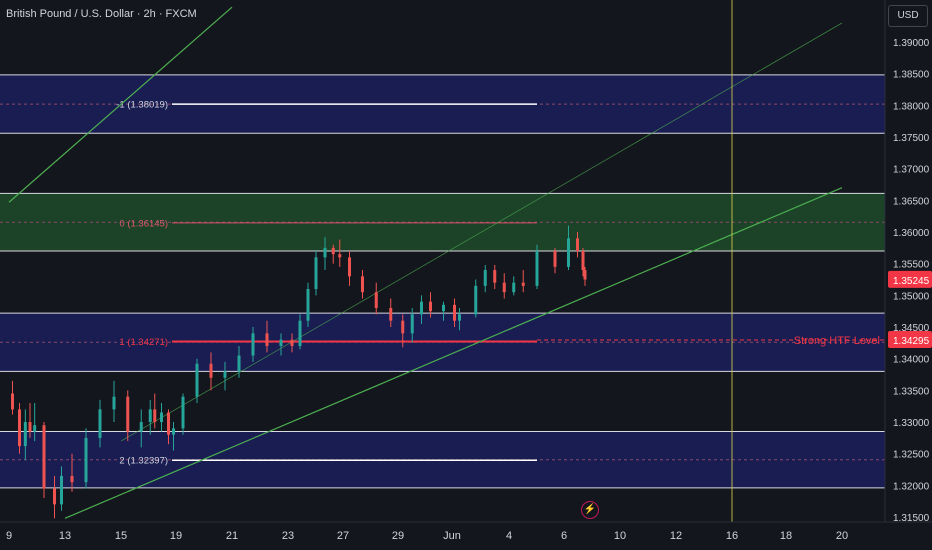 The height and width of the screenshot is (550, 932). What do you see at coordinates (442, 222) in the screenshot?
I see `zone-green` at bounding box center [442, 222].